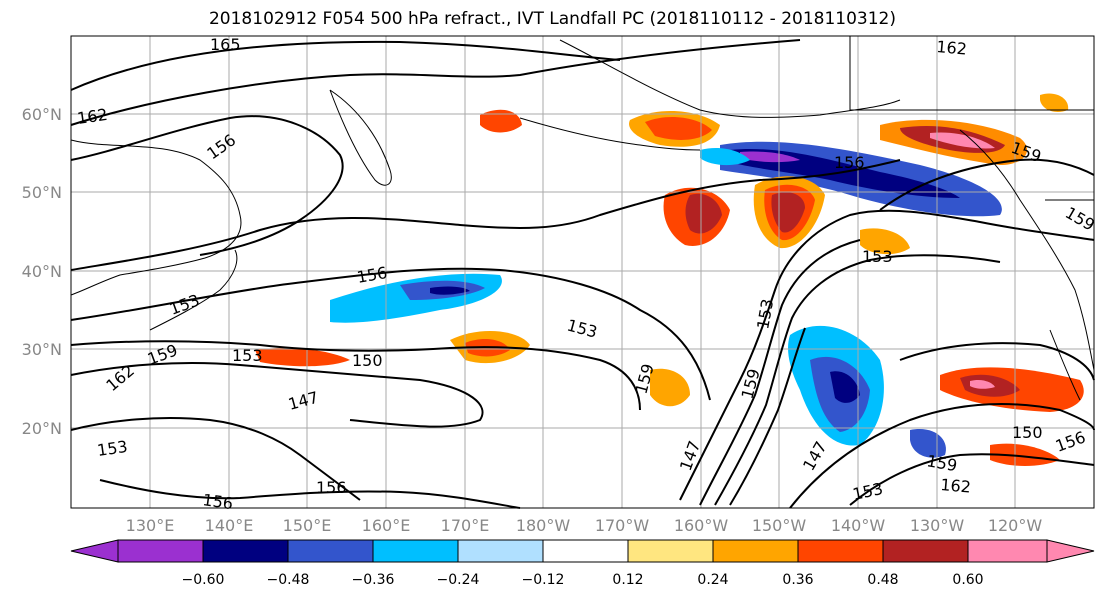 The image size is (1105, 601). I want to click on colorbar-tick-label: 0.48, so click(883, 580).